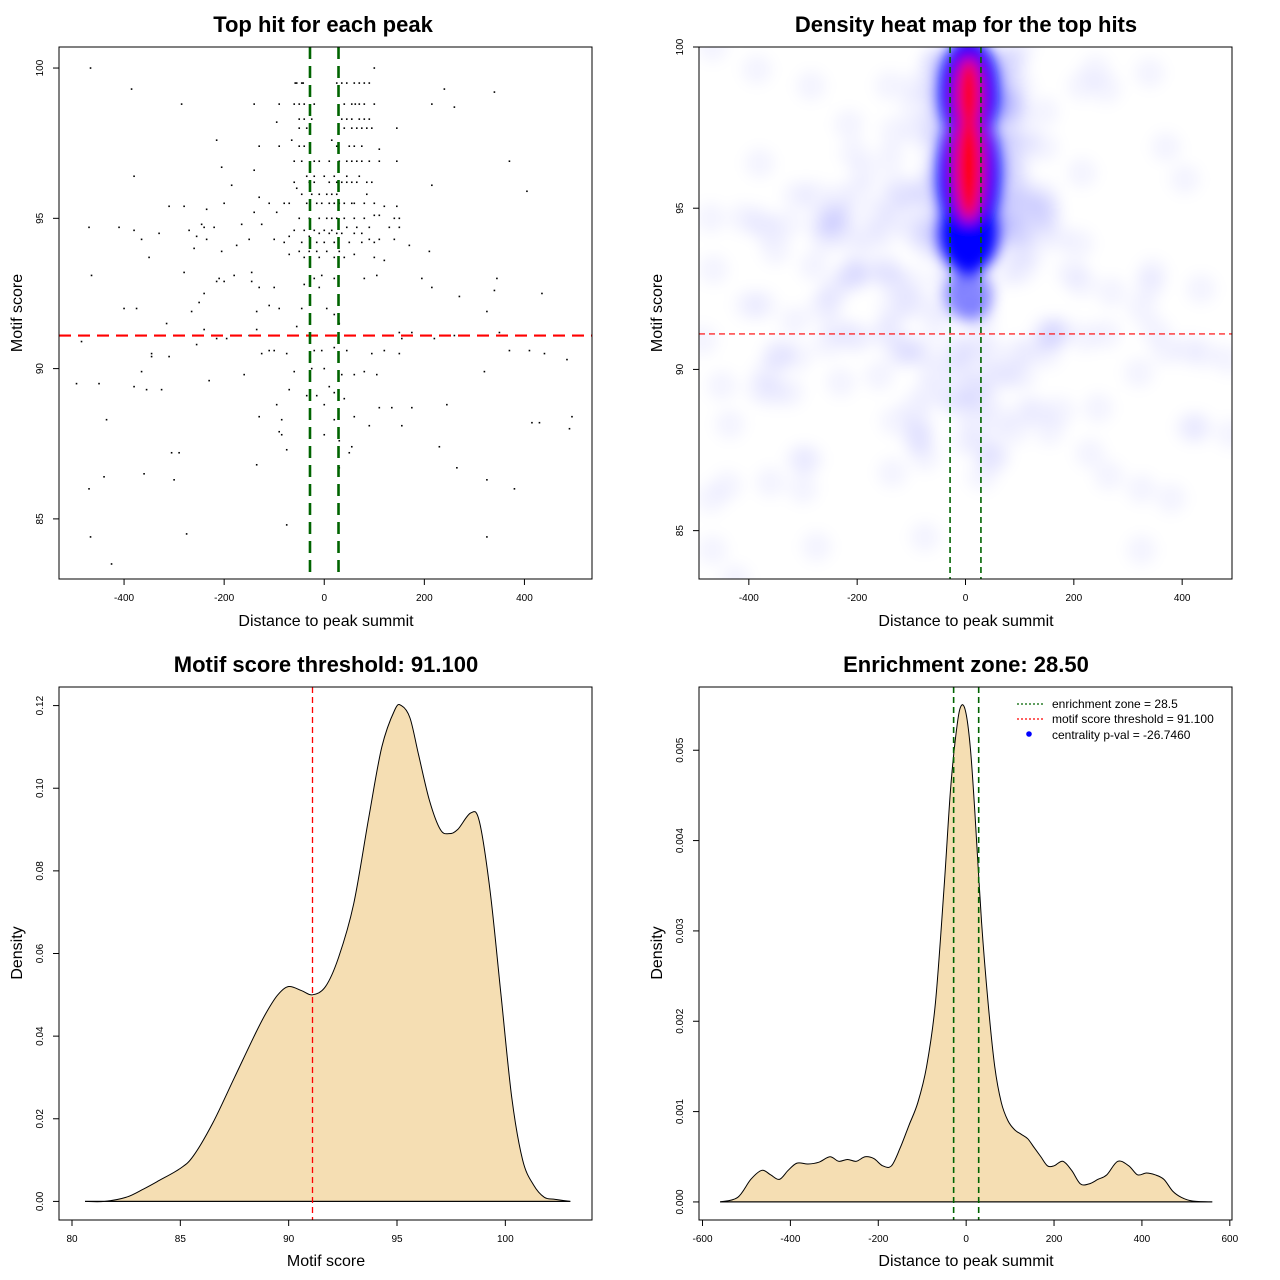 The height and width of the screenshot is (1280, 1280). Describe the element at coordinates (40, 871) in the screenshot. I see `y-tick-label: 0.08` at that location.